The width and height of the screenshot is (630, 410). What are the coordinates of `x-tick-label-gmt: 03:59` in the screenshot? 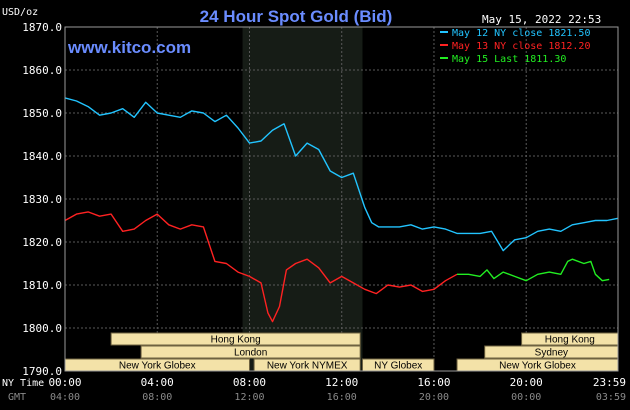 It's located at (611, 397).